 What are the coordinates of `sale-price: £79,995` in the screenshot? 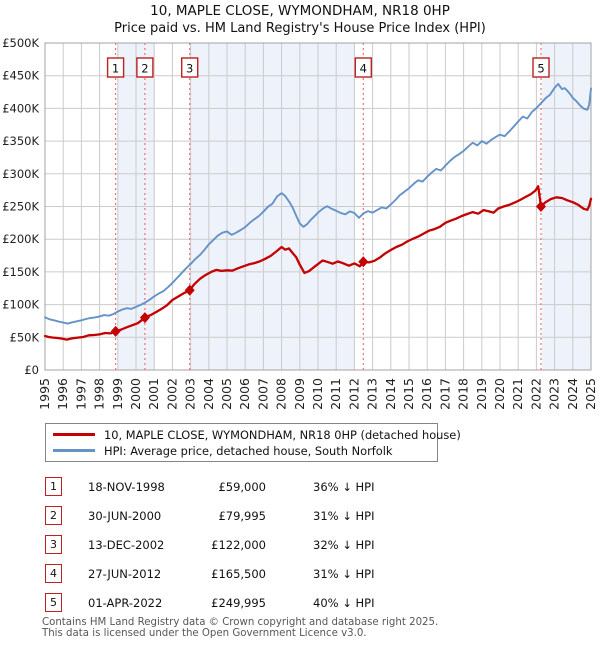 It's located at (242, 516).